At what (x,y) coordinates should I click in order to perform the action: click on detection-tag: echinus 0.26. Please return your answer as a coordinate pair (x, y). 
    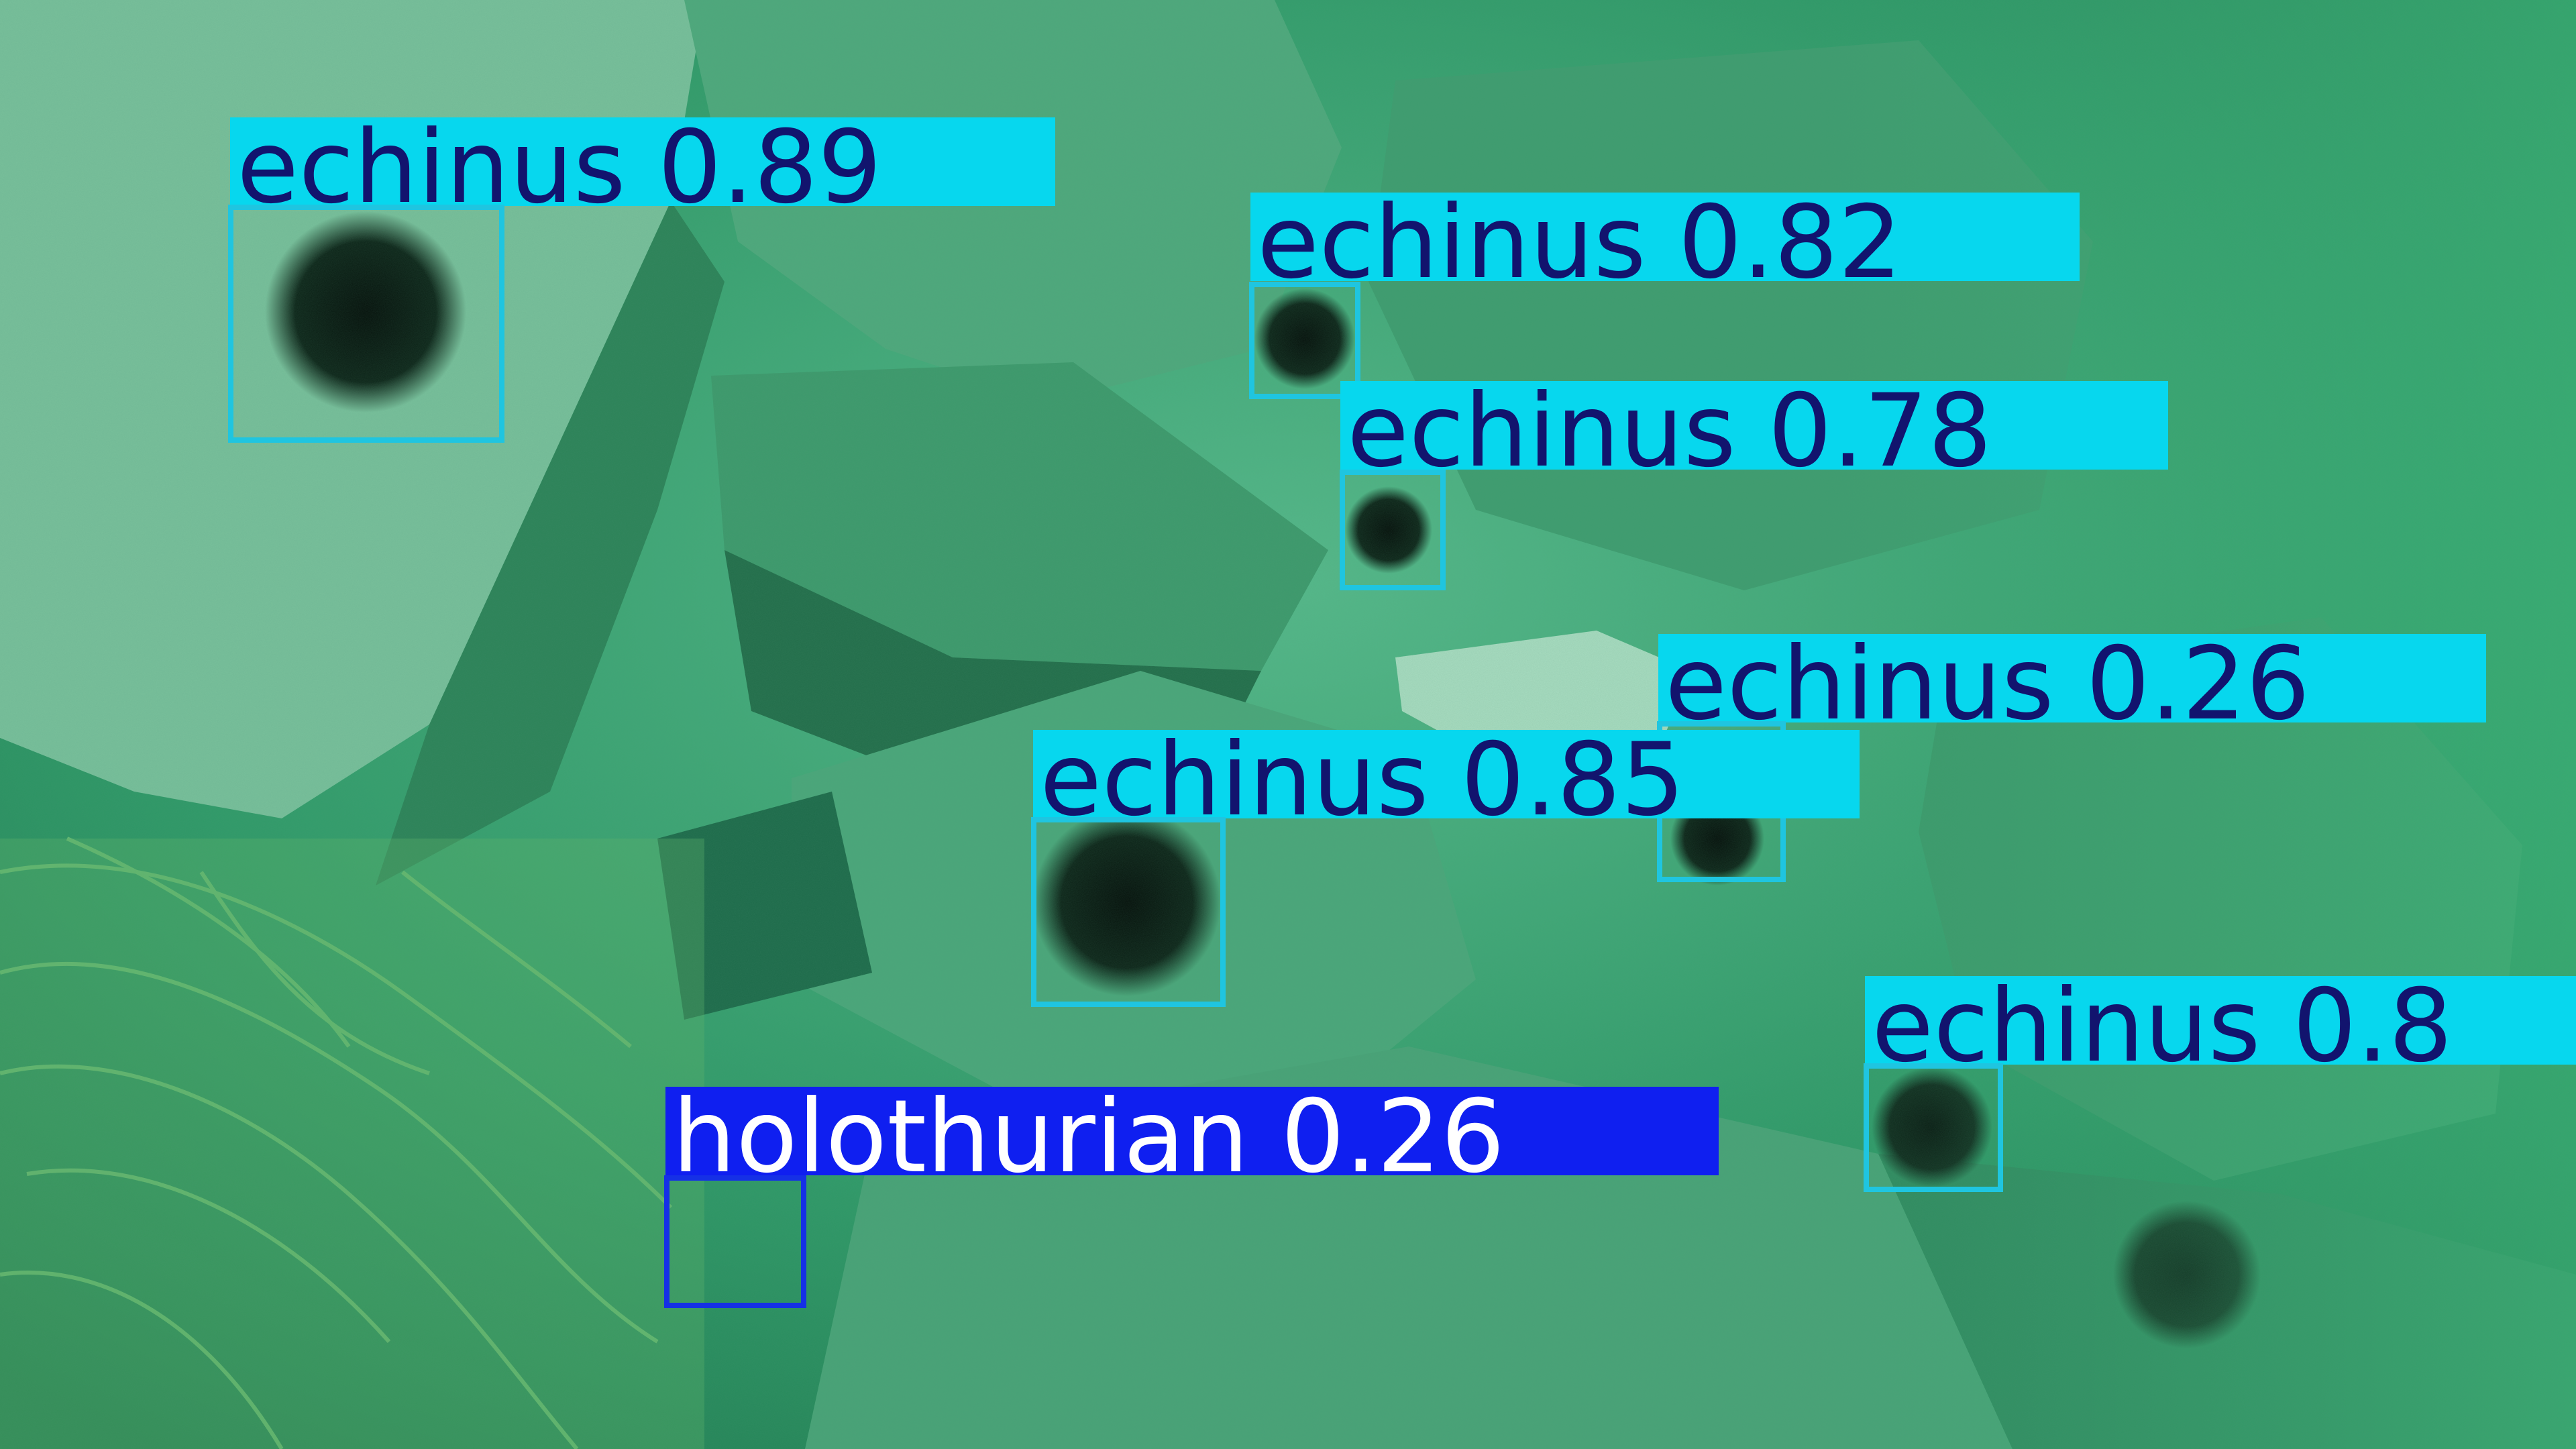
    Looking at the image, I should click on (2072, 678).